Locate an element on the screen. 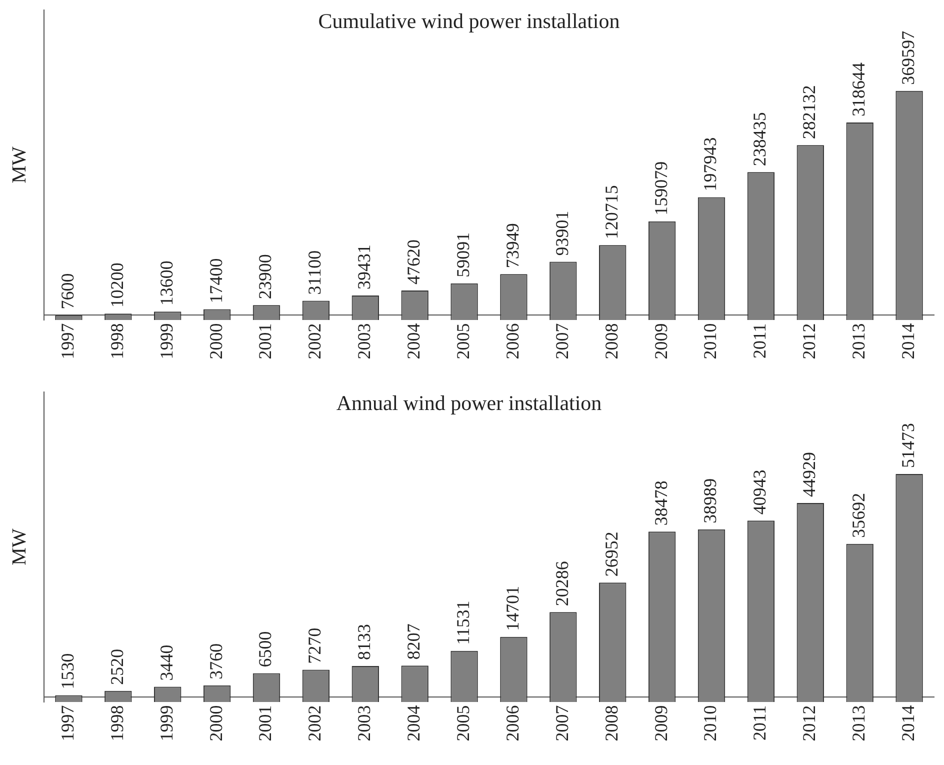 The height and width of the screenshot is (765, 944). data-label: 159079 is located at coordinates (660, 188).